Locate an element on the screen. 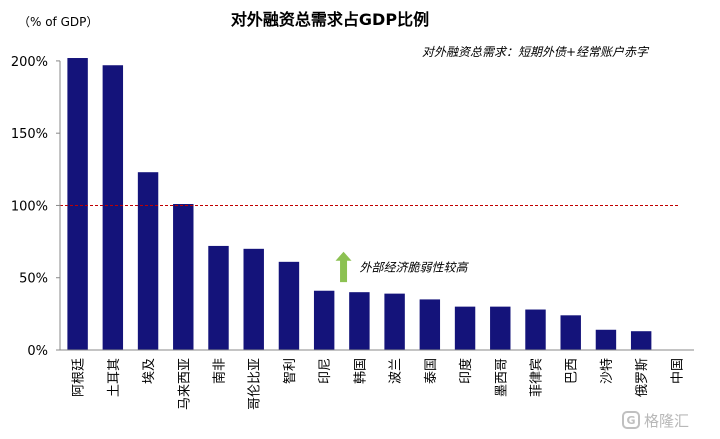  x-tick-label: 波兰 is located at coordinates (396, 371).